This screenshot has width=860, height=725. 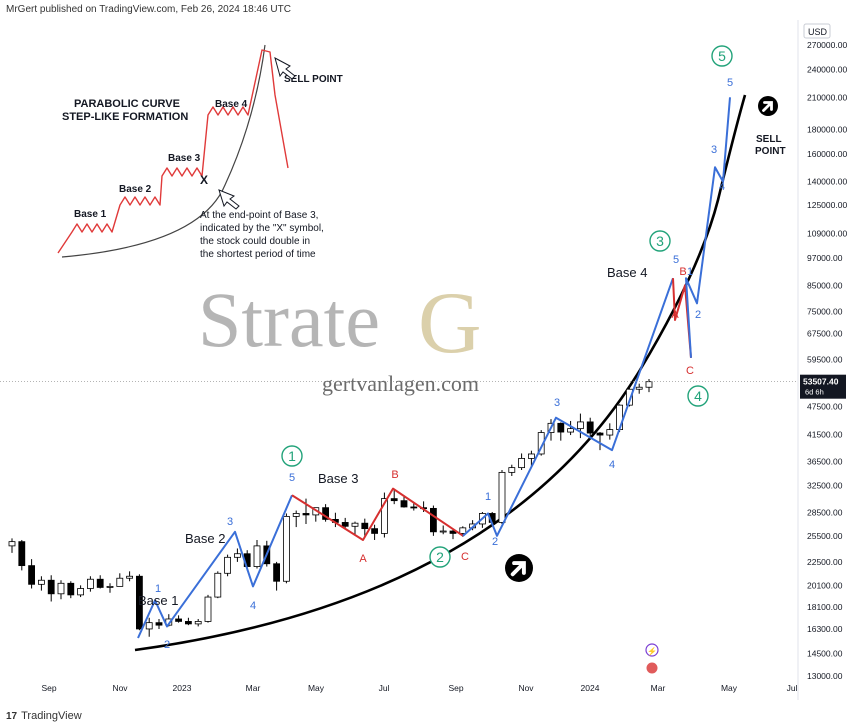 I want to click on sub-wave-label: 5, so click(x=676, y=260).